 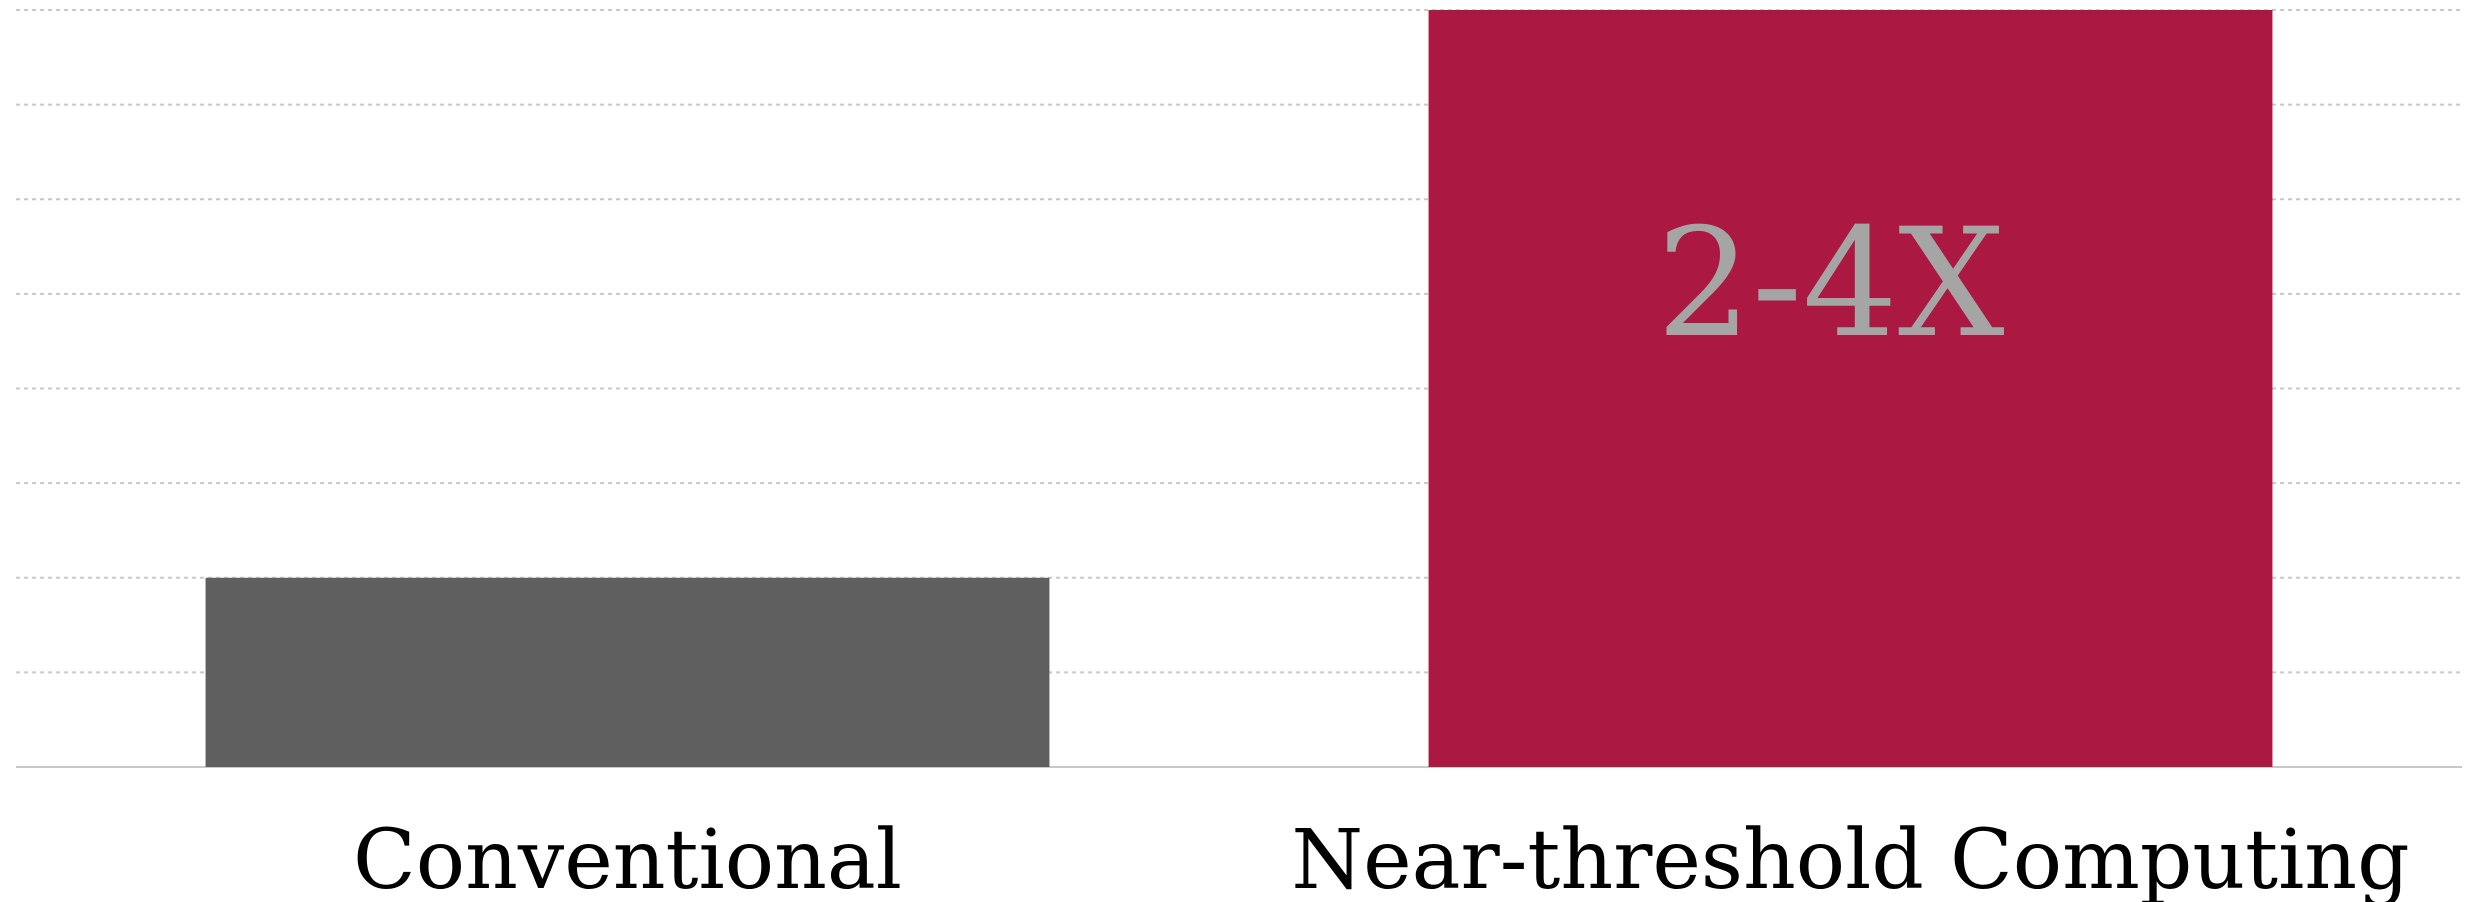 What do you see at coordinates (627, 857) in the screenshot?
I see `category-label: Conventional` at bounding box center [627, 857].